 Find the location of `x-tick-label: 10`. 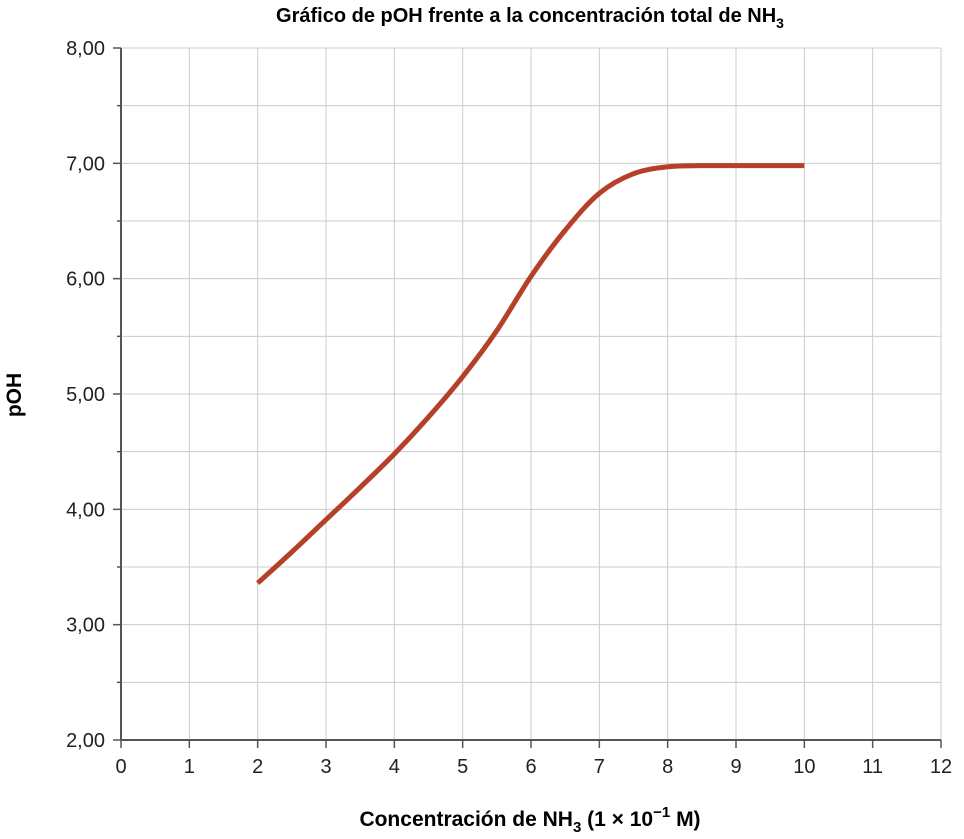

x-tick-label: 10 is located at coordinates (804, 767).